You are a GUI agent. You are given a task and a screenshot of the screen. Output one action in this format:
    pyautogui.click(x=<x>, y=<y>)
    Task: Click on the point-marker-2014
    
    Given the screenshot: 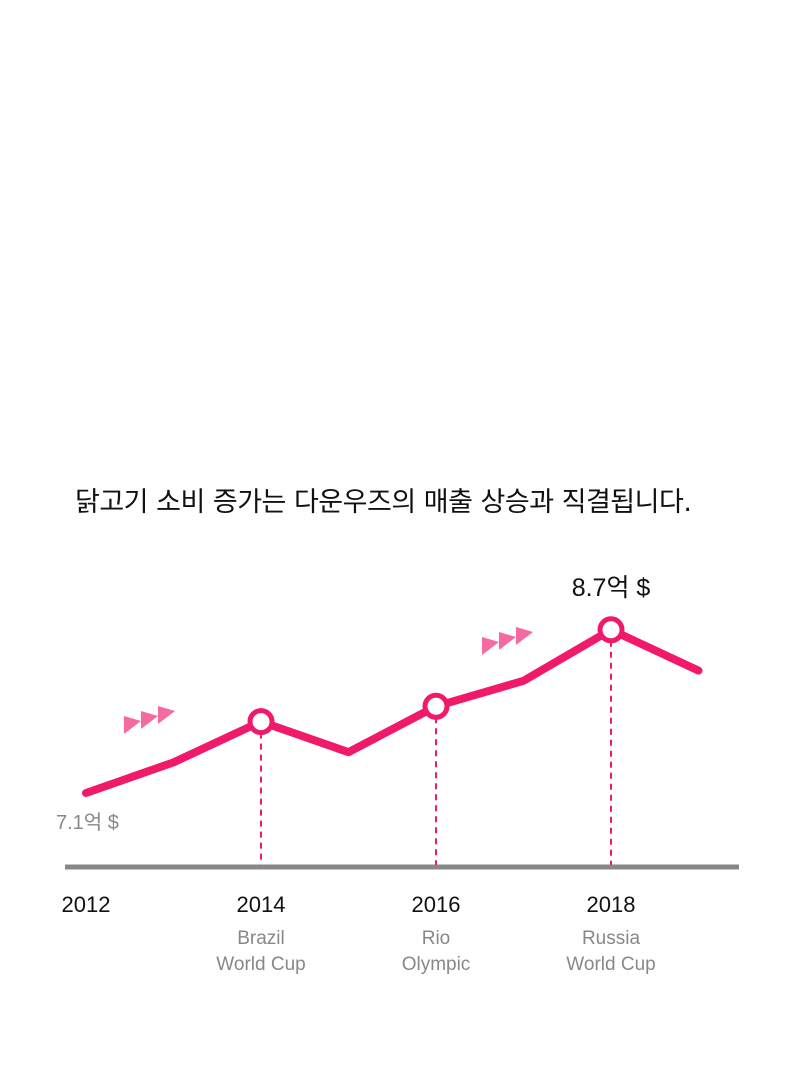 What is the action you would take?
    pyautogui.click(x=261, y=722)
    